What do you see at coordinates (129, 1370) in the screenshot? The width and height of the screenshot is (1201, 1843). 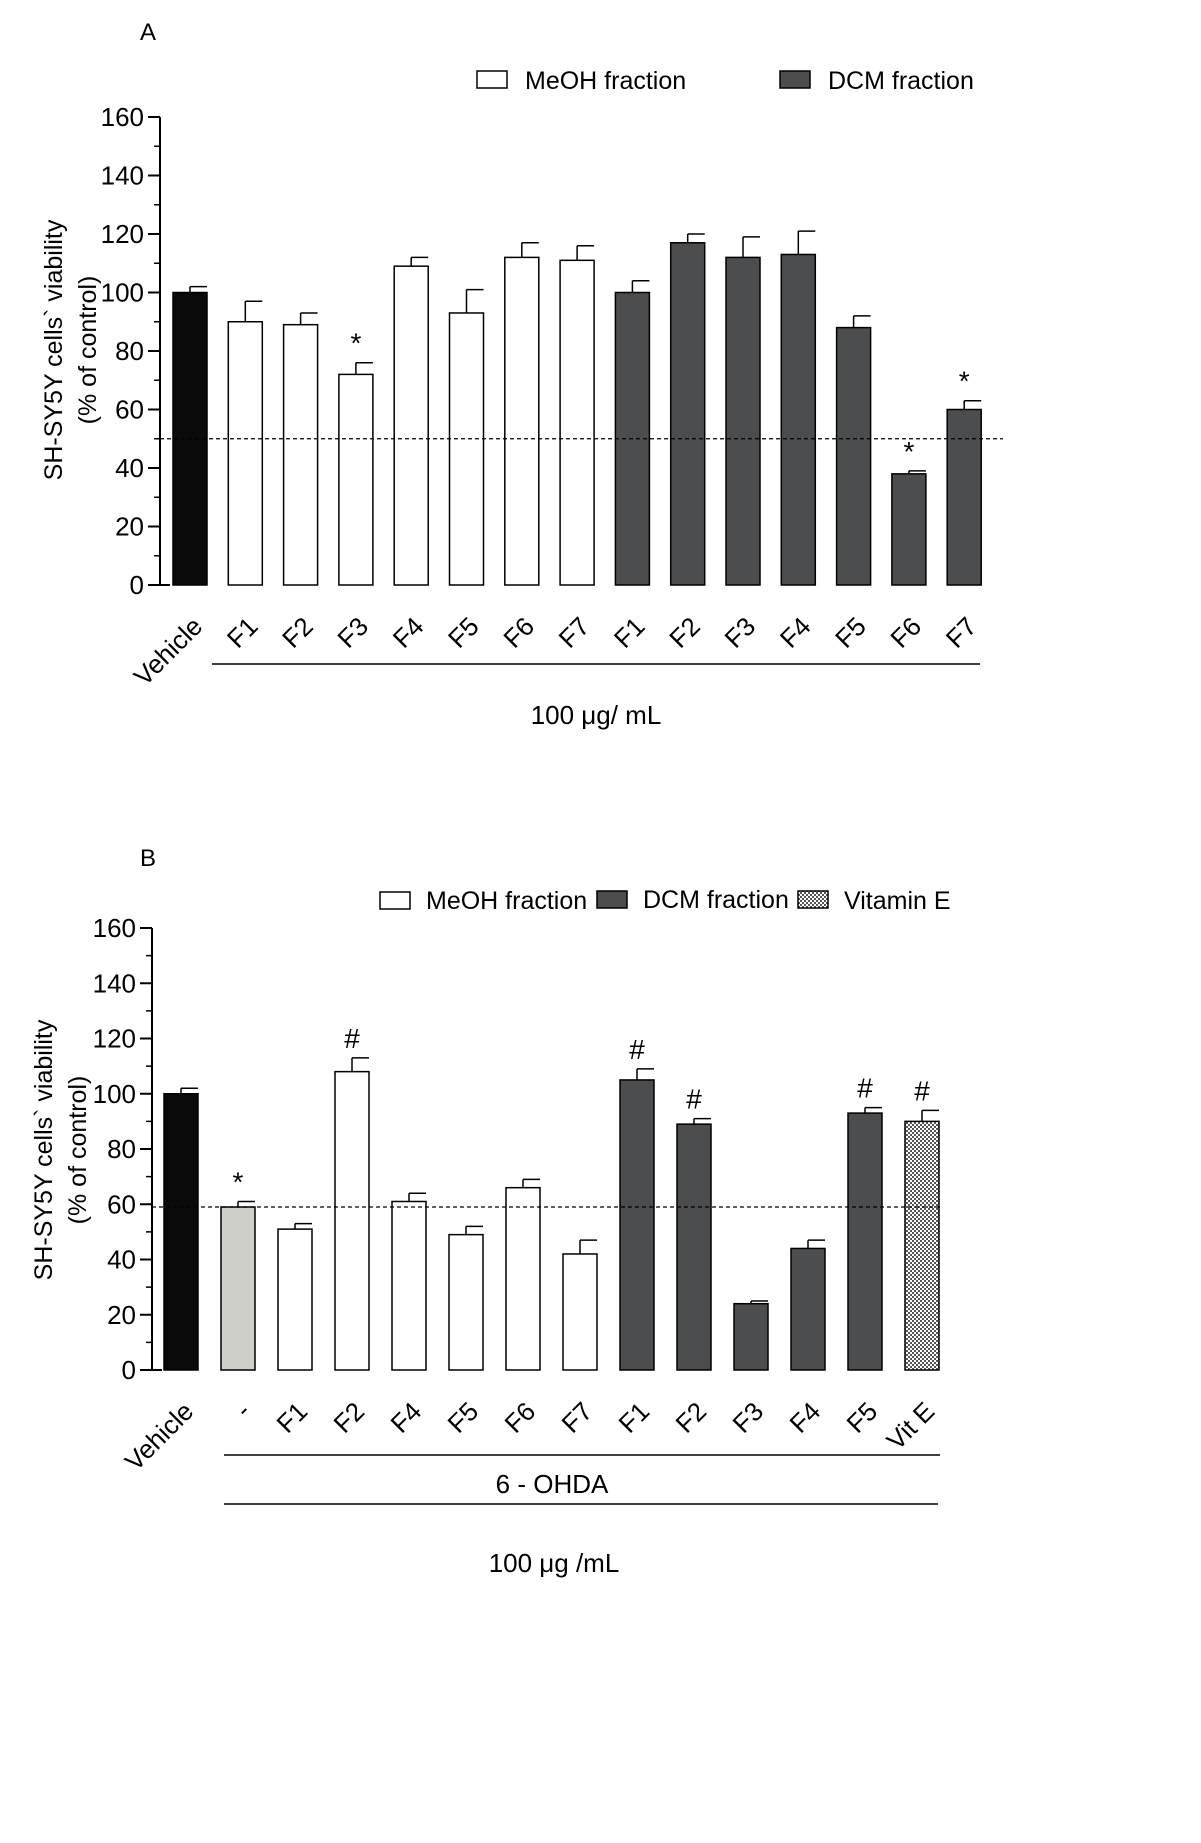 I see `y-tick-label: 0` at bounding box center [129, 1370].